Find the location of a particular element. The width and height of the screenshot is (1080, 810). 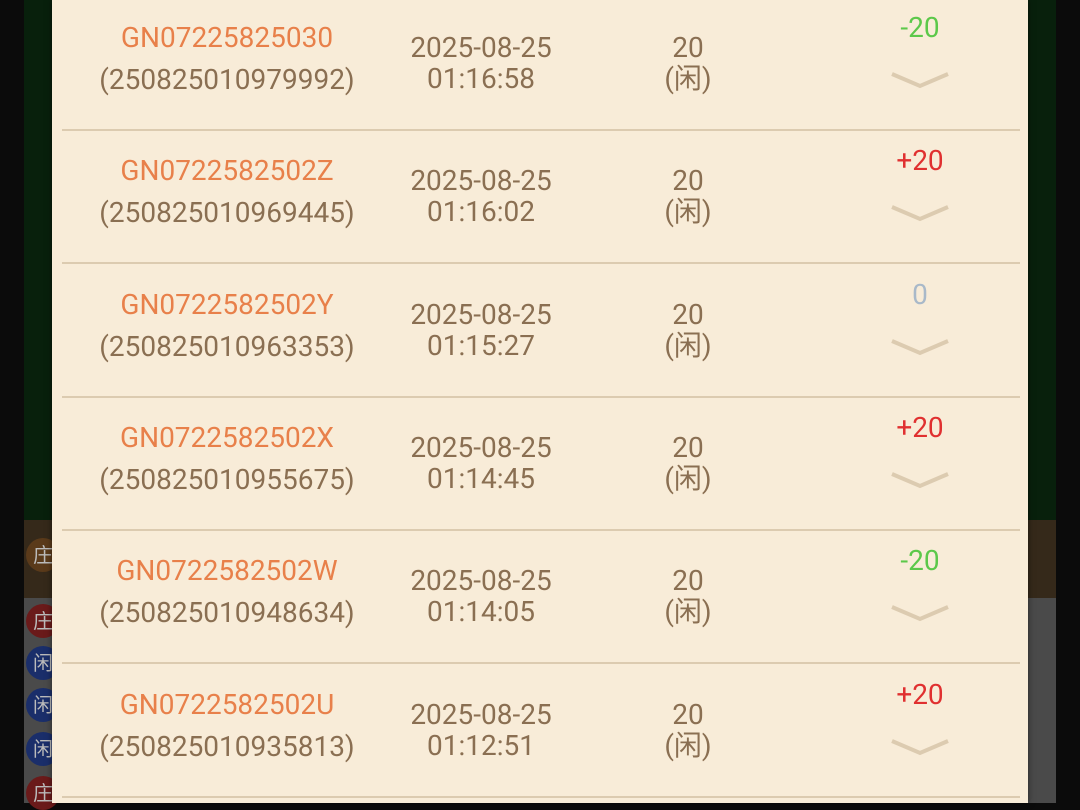

game-id-cell: GN0722582502U (250825010935813) is located at coordinates (227, 725).